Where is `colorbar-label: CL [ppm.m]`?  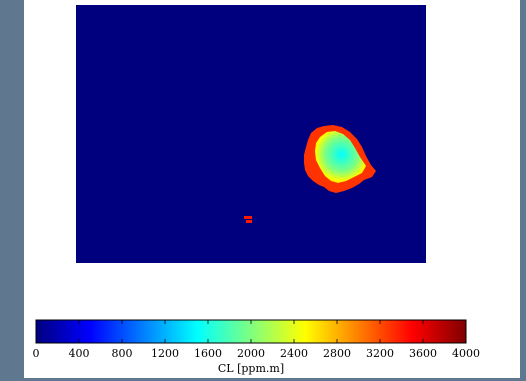
colorbar-label: CL [ppm.m] is located at coordinates (251, 368).